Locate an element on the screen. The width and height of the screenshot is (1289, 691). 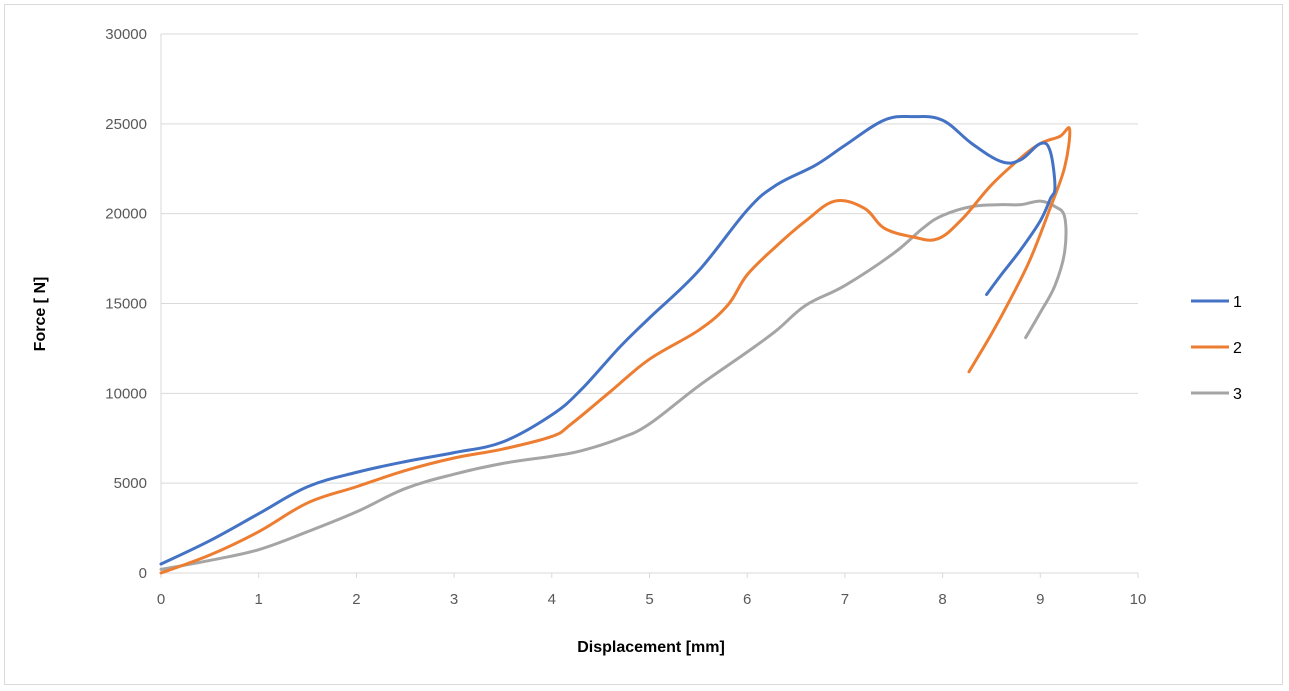
x-tick-label: 3 is located at coordinates (454, 599).